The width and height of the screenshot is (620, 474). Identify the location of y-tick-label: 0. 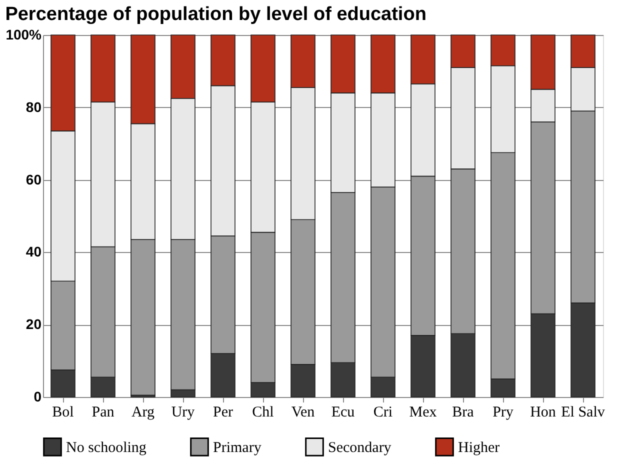
(38, 396).